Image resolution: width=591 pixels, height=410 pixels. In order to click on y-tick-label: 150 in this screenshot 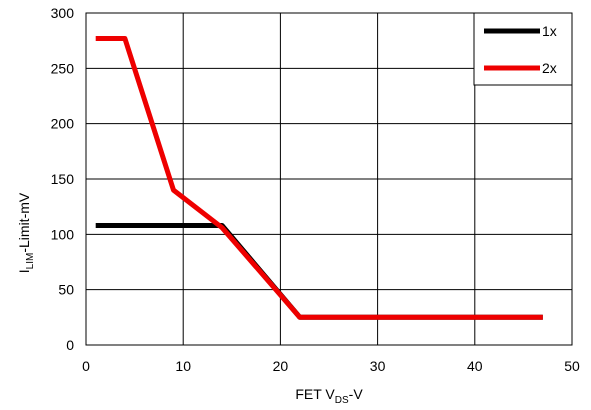, I will do `click(63, 179)`.